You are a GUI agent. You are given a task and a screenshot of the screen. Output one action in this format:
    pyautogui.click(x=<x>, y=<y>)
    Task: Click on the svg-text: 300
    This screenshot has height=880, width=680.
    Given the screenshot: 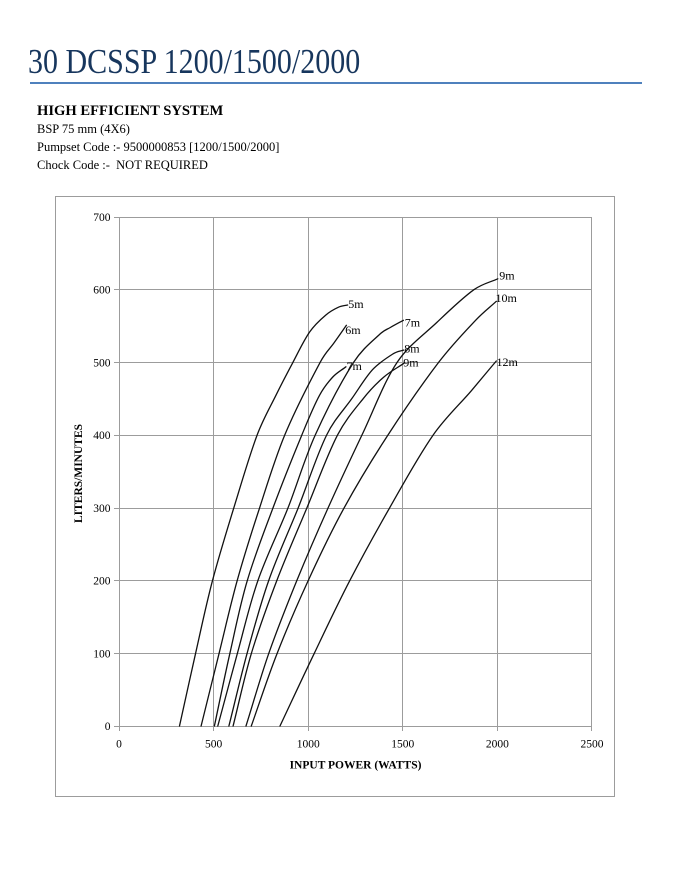 What is the action you would take?
    pyautogui.click(x=102, y=509)
    